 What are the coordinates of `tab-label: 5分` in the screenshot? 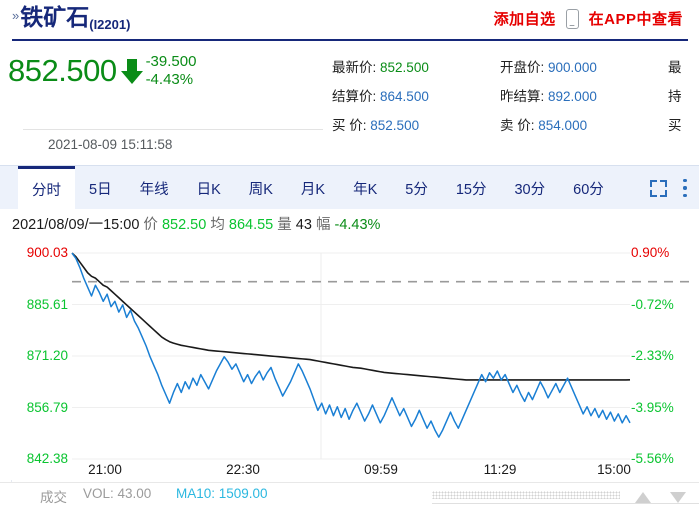 It's located at (416, 189).